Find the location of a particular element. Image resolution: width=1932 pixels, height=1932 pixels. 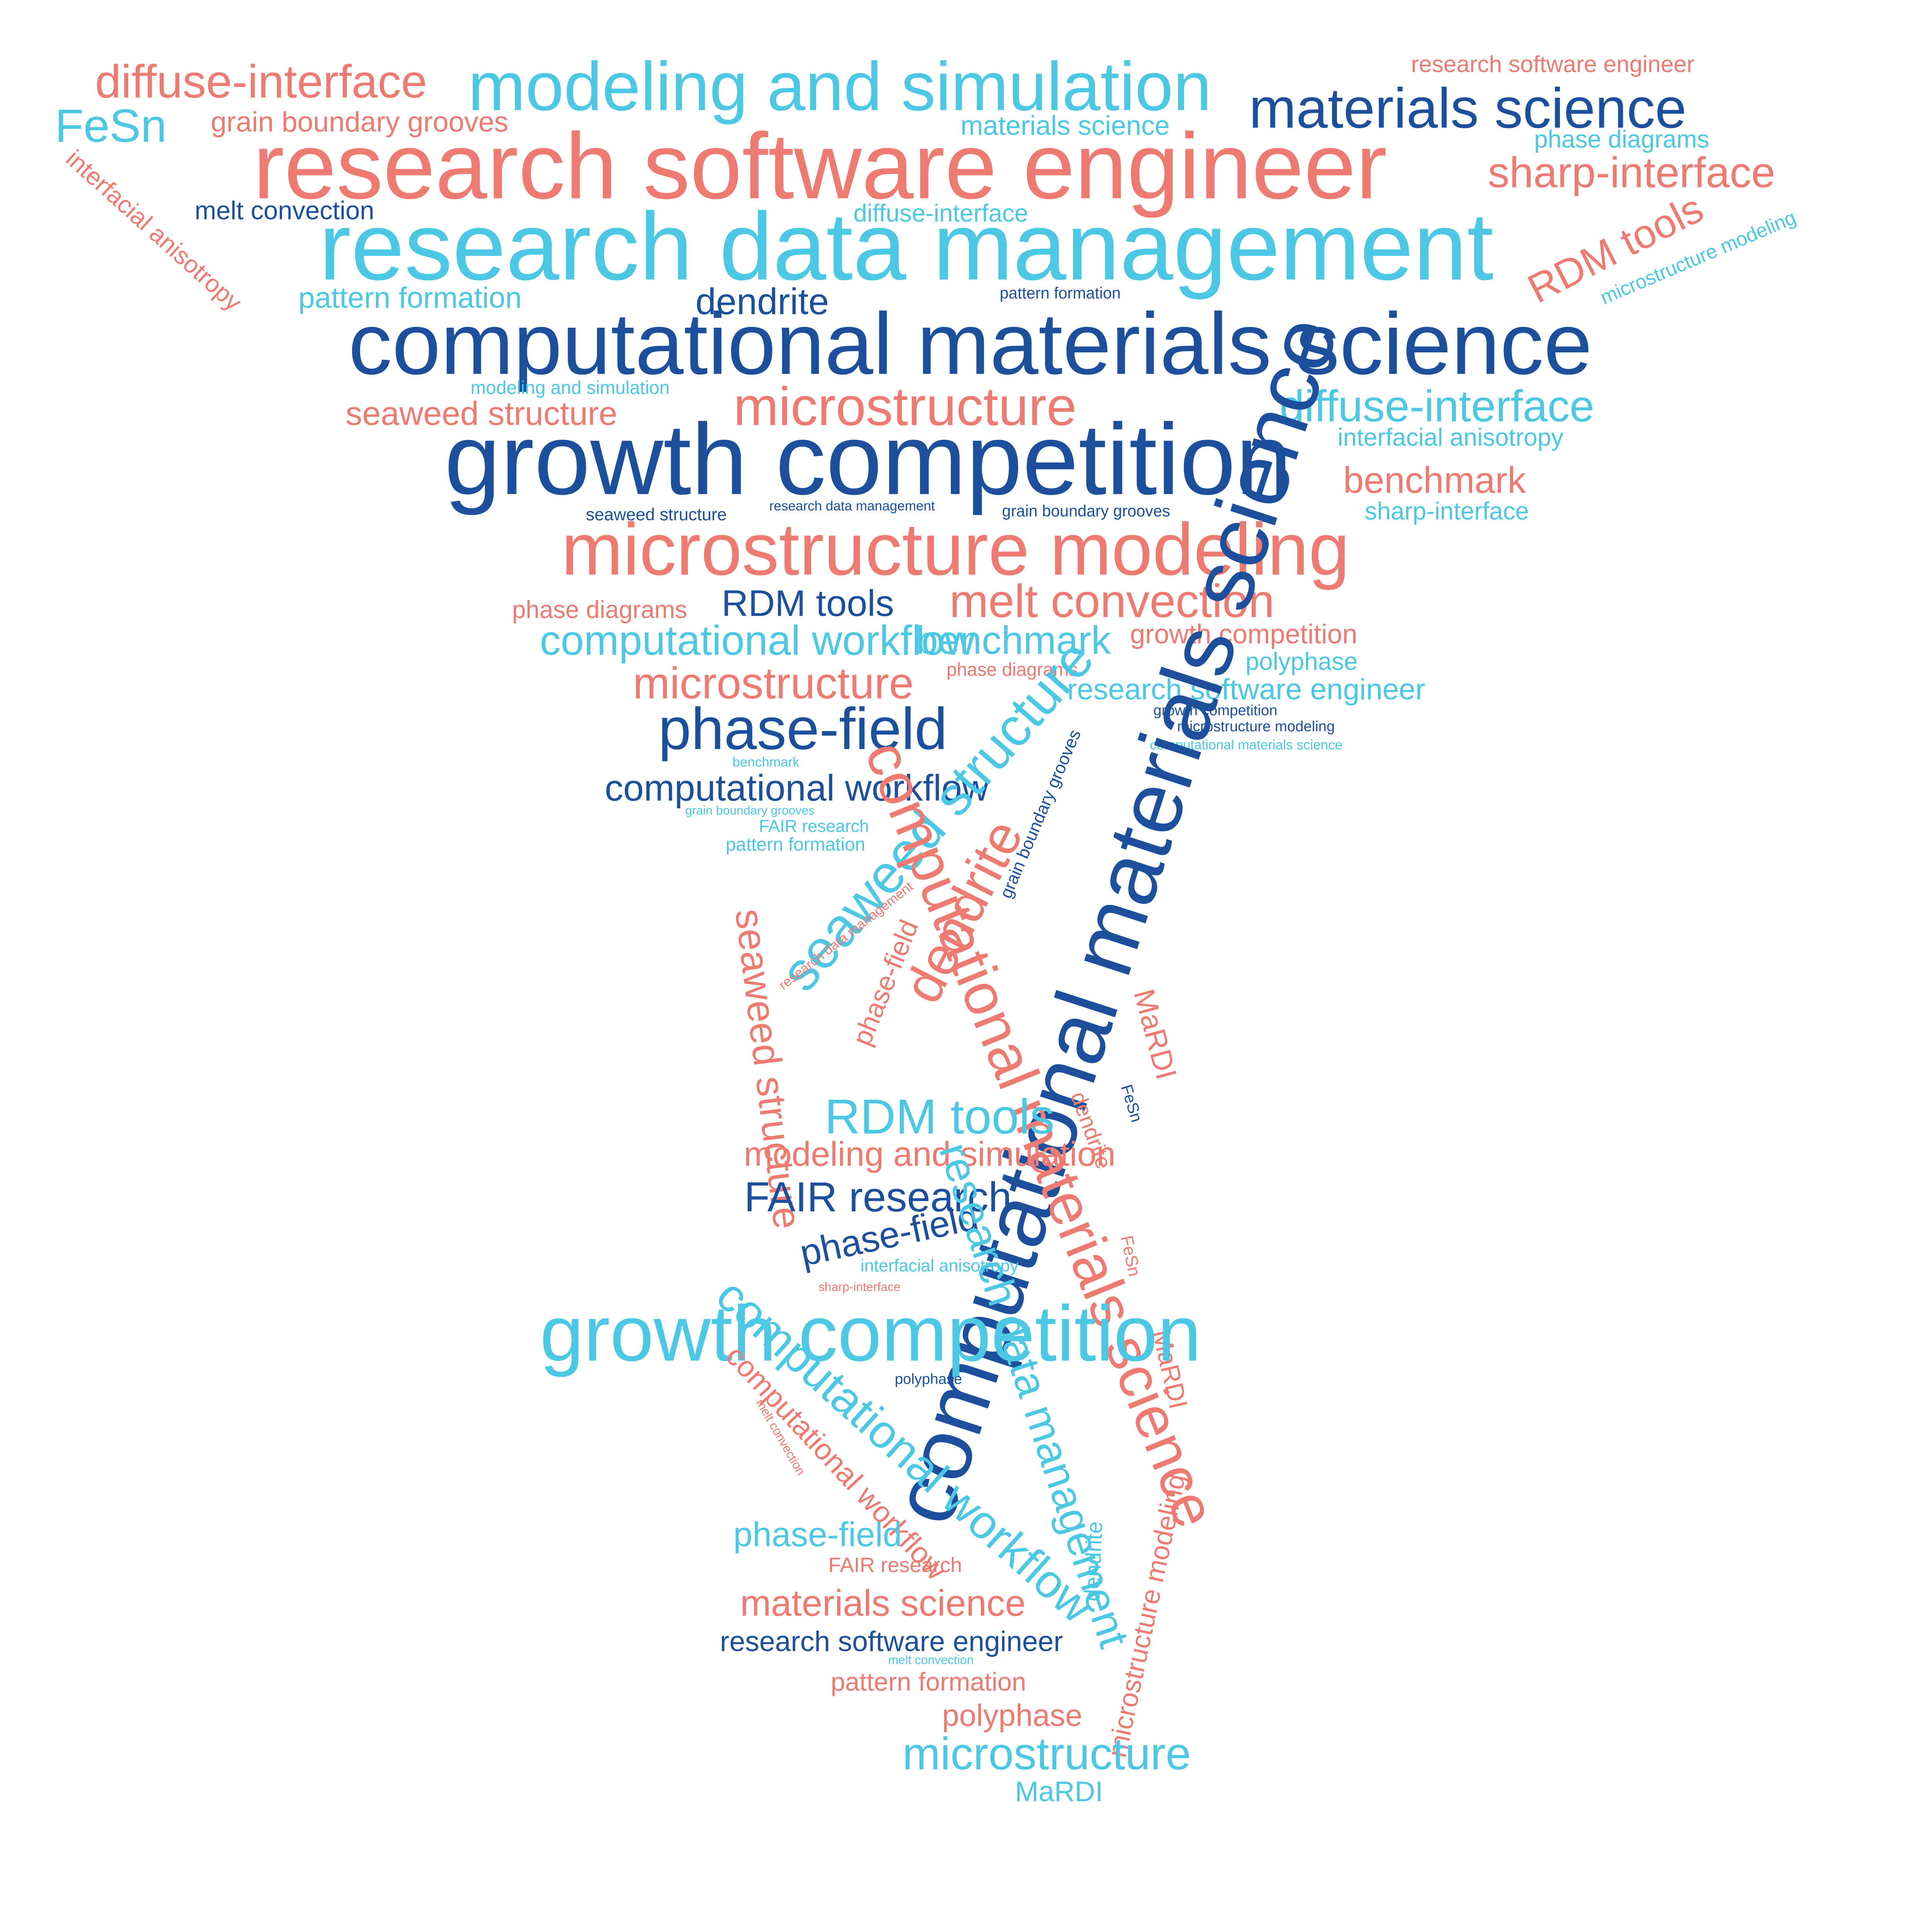

word-30: sharp-interface is located at coordinates (1447, 511).